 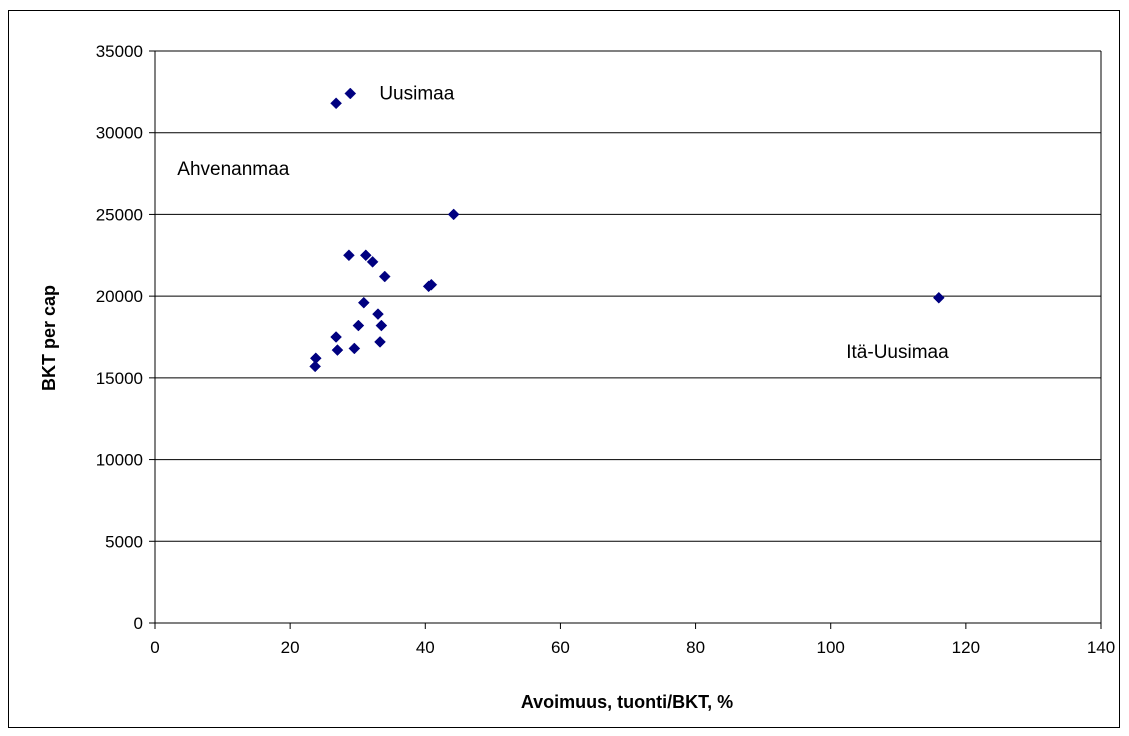 What do you see at coordinates (233, 169) in the screenshot?
I see `annotation-label: Ahvenanmaa` at bounding box center [233, 169].